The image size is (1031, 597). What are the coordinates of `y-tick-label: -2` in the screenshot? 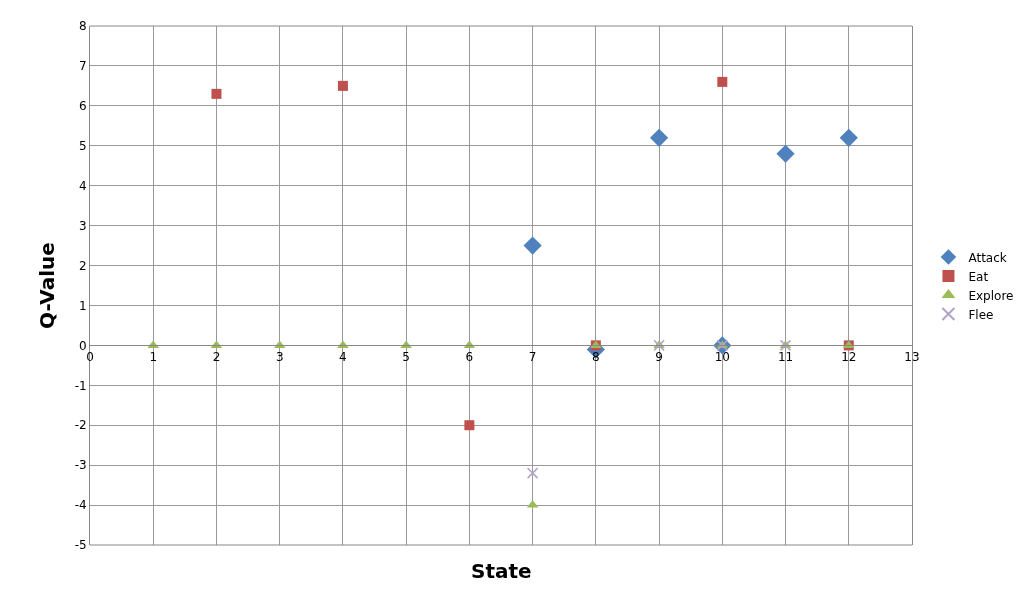 It's located at (80, 425).